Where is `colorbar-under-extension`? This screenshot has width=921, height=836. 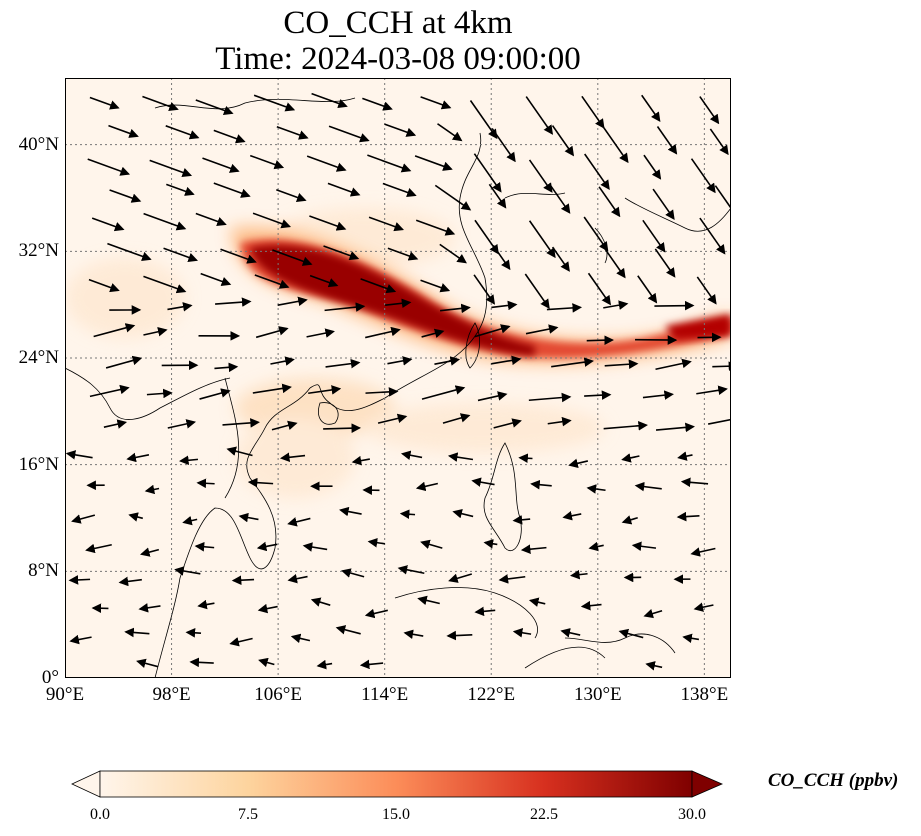 colorbar-under-extension is located at coordinates (86, 784).